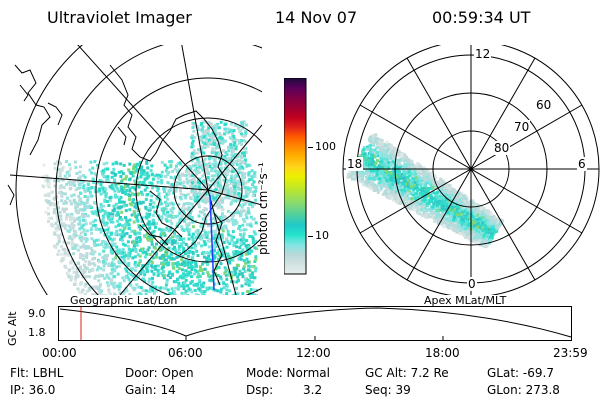 The height and width of the screenshot is (400, 600). I want to click on timeline-ylabel: GC Alt, so click(12, 328).